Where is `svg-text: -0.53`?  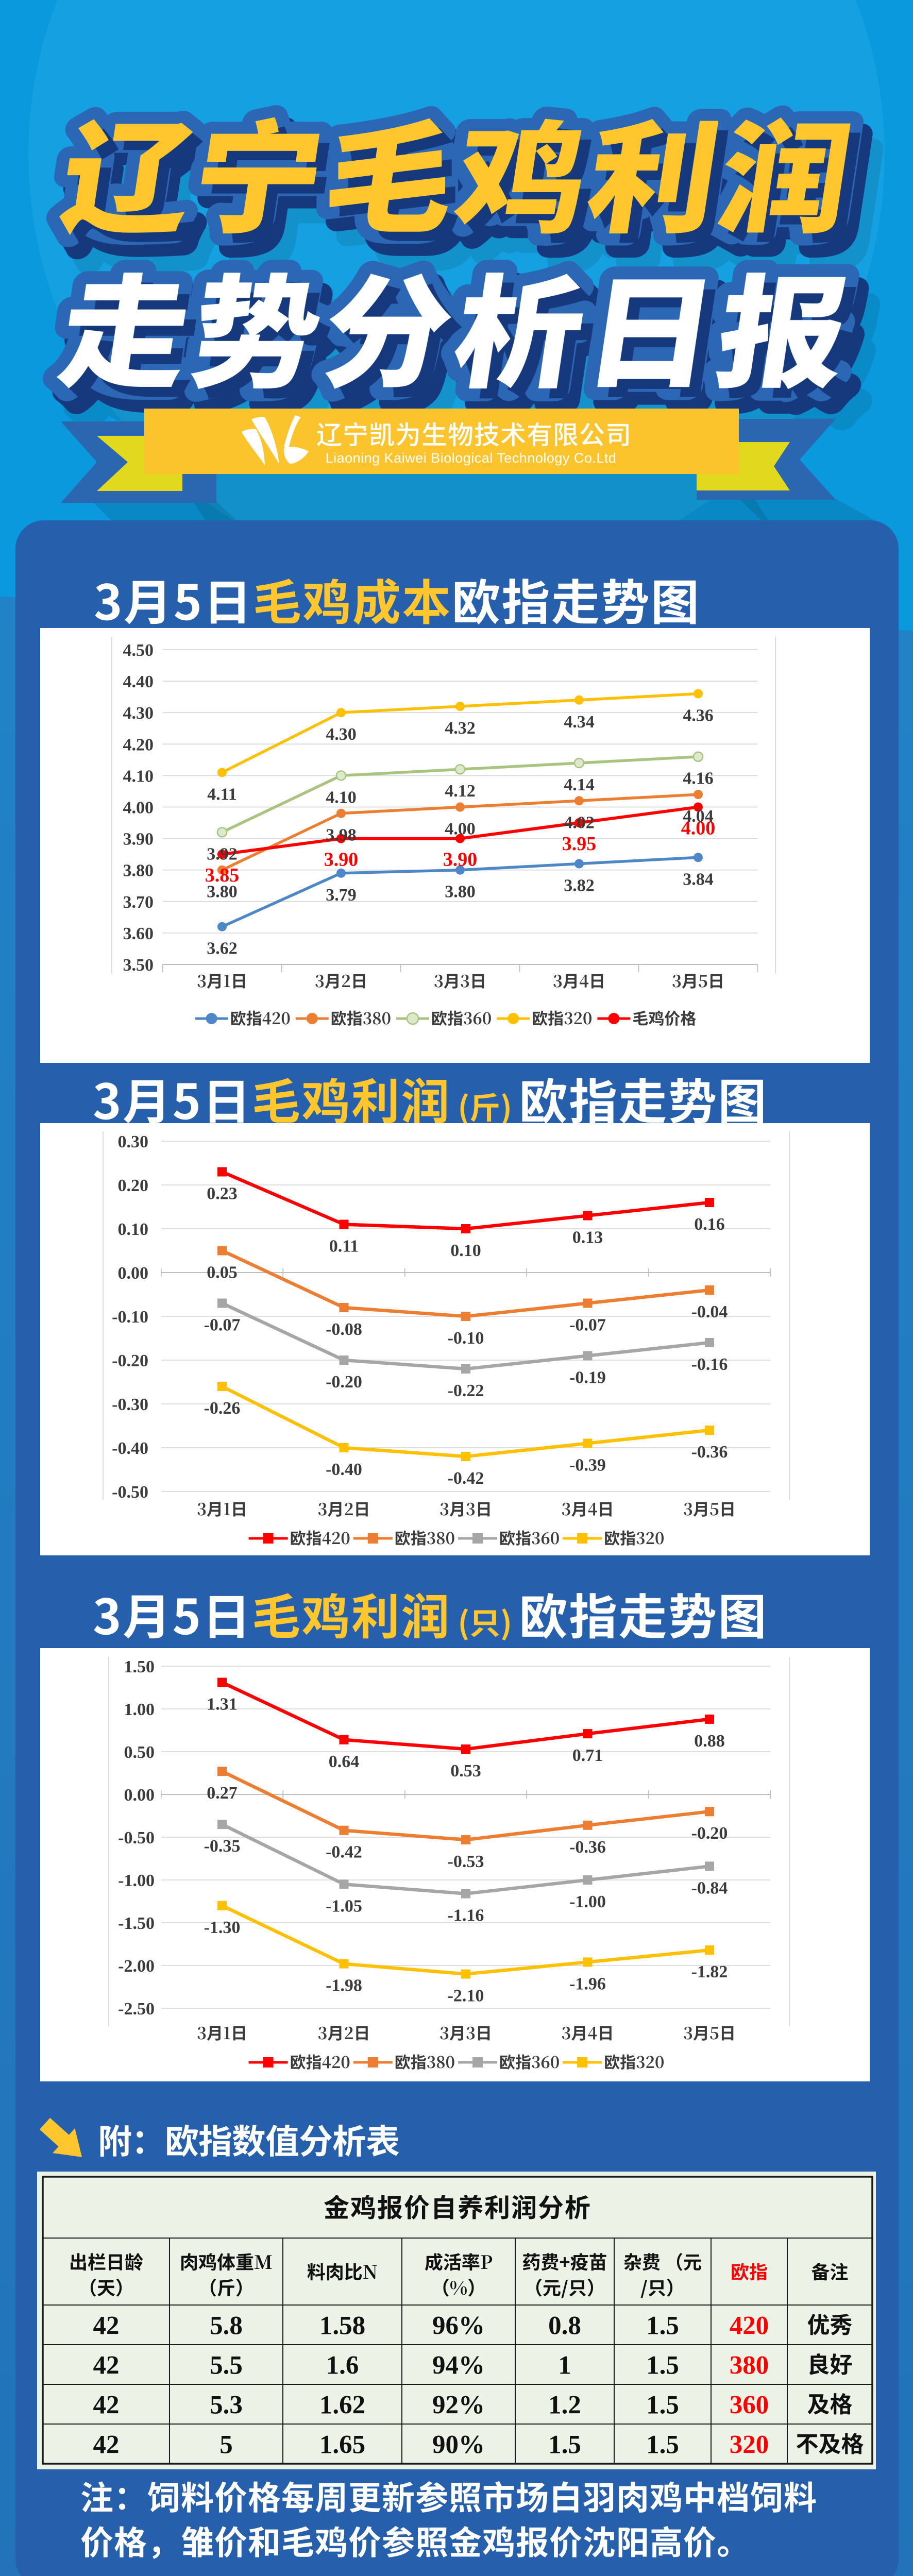
svg-text: -0.53 is located at coordinates (466, 1861).